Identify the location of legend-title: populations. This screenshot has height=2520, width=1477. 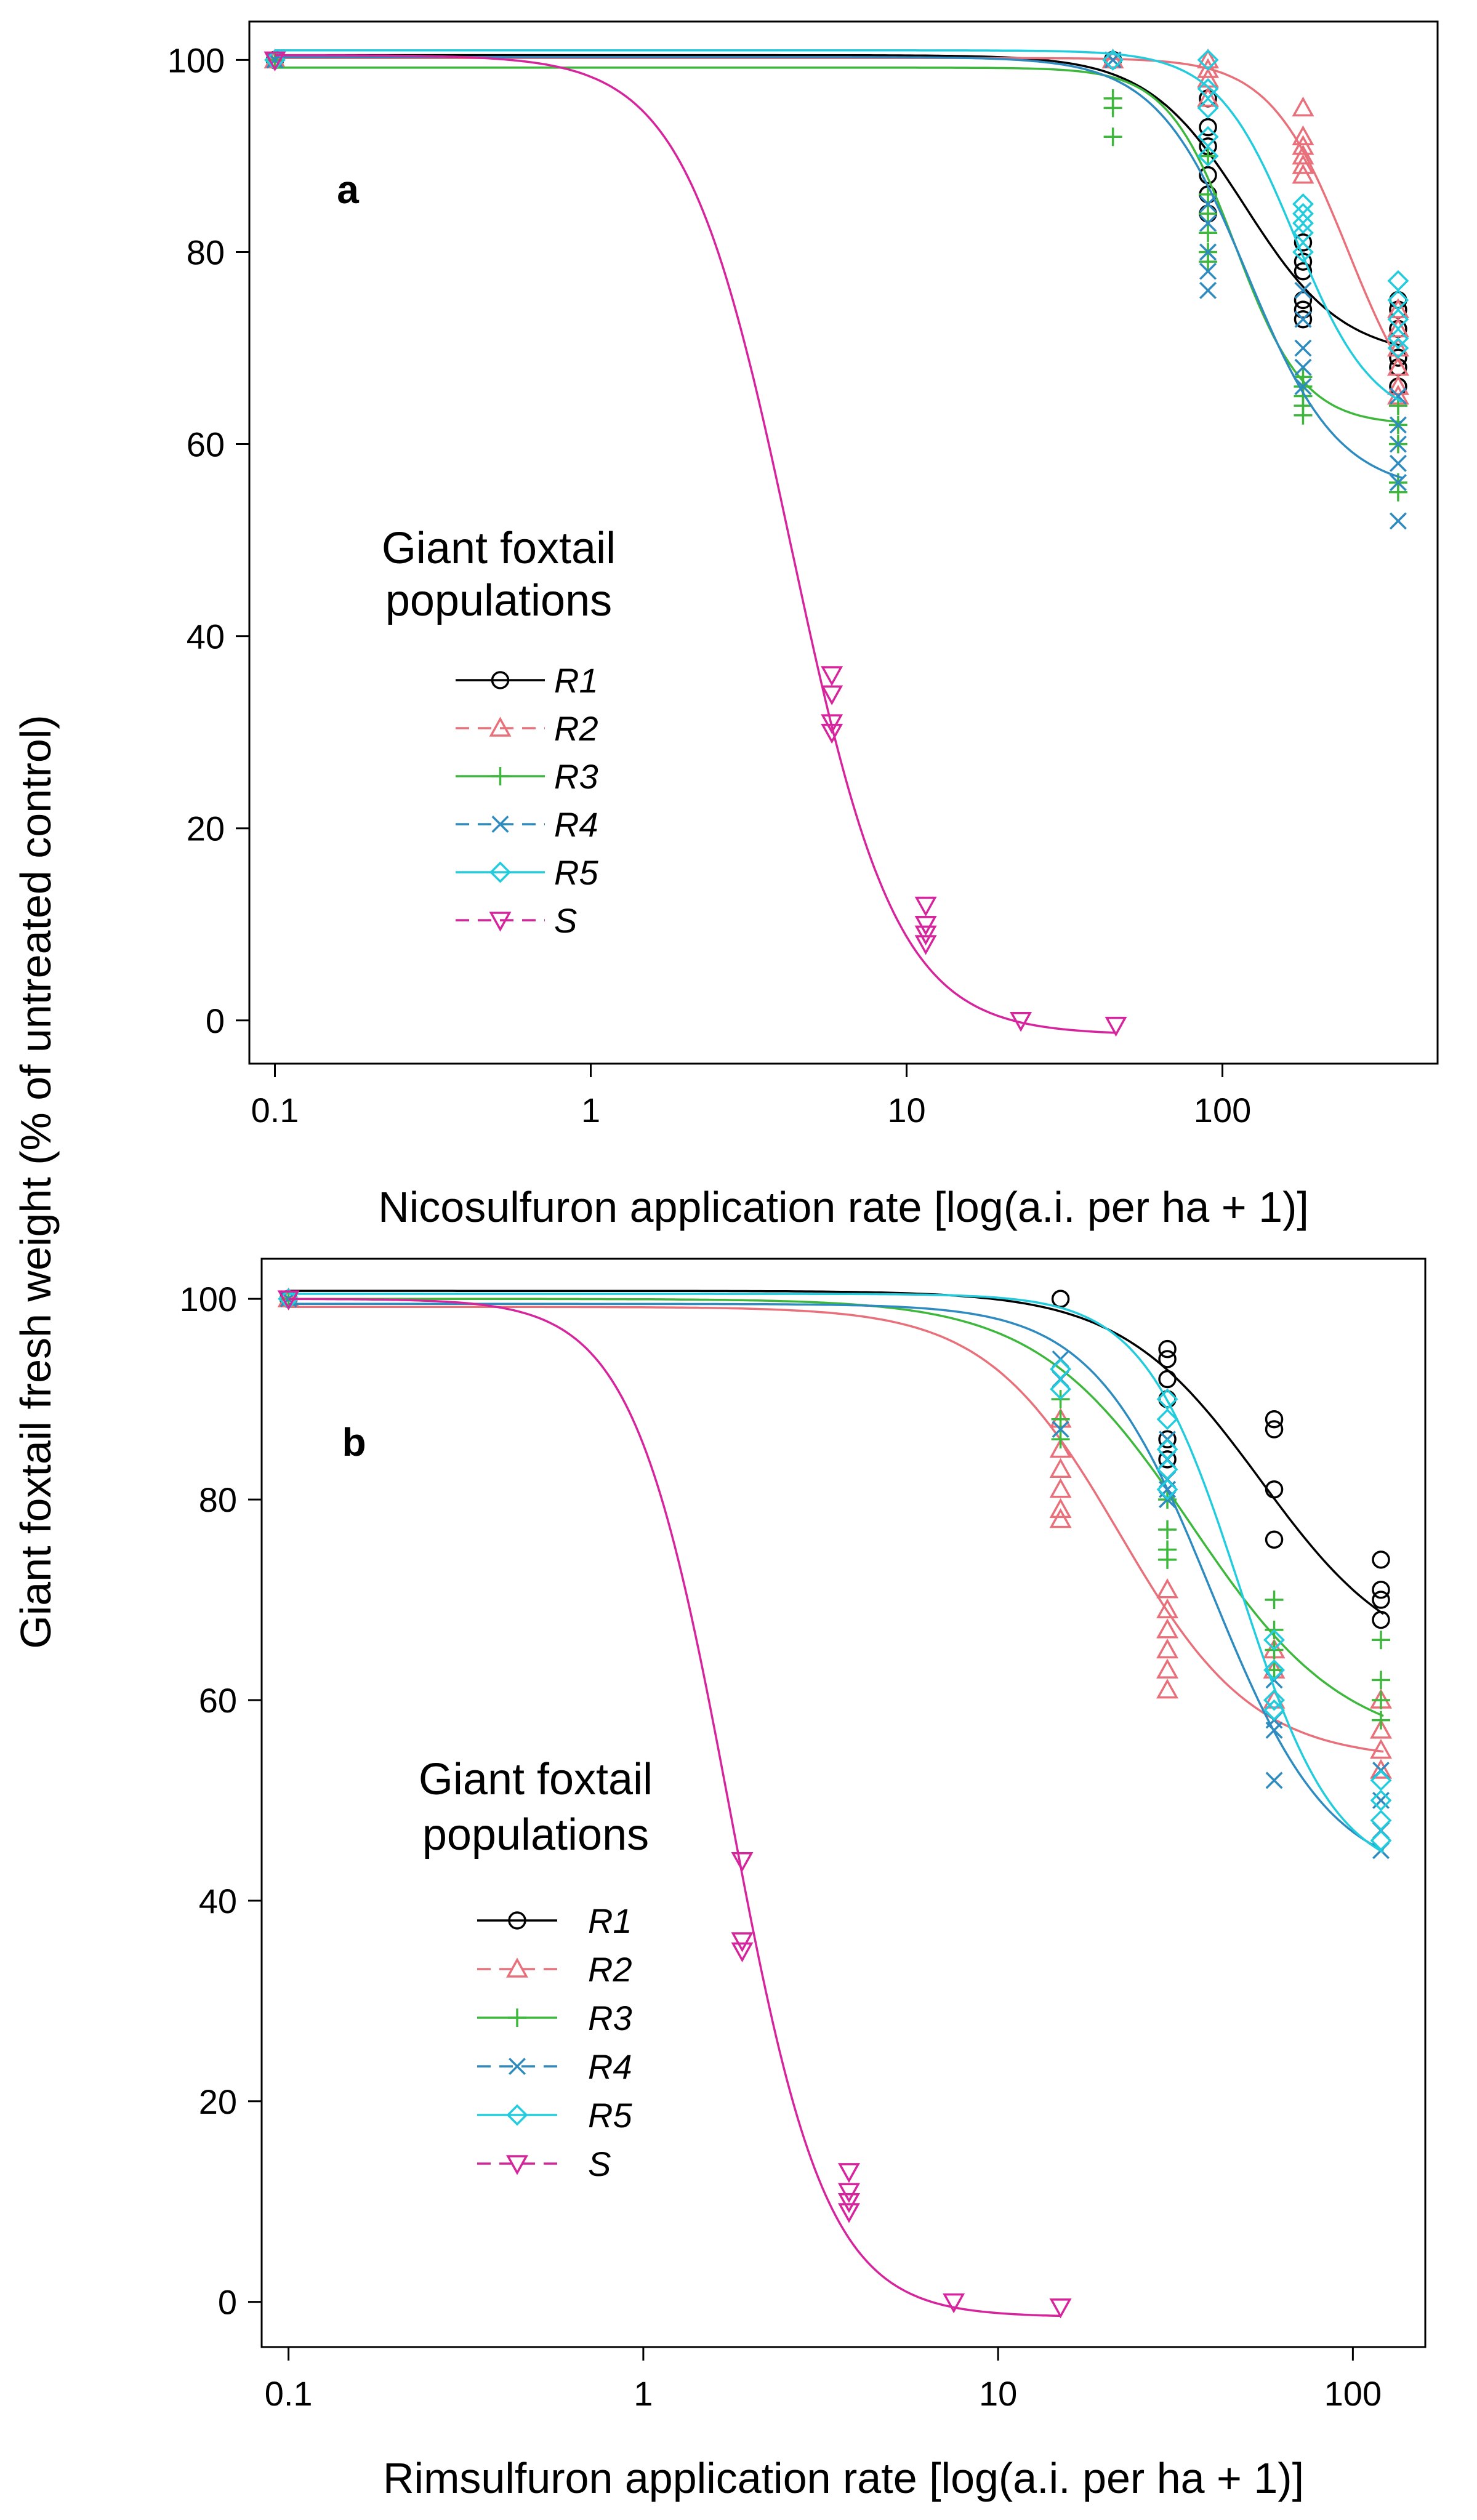
(535, 1835).